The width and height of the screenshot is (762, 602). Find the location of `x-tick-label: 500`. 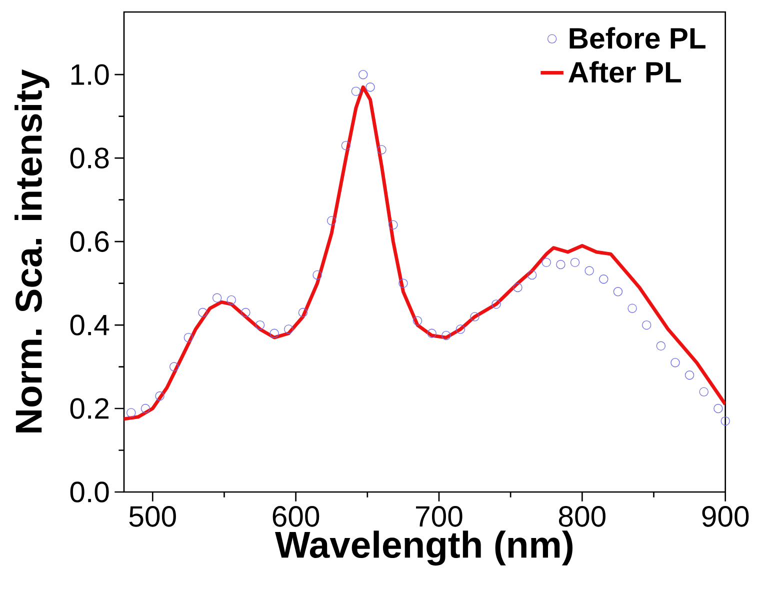

x-tick-label: 500 is located at coordinates (152, 516).